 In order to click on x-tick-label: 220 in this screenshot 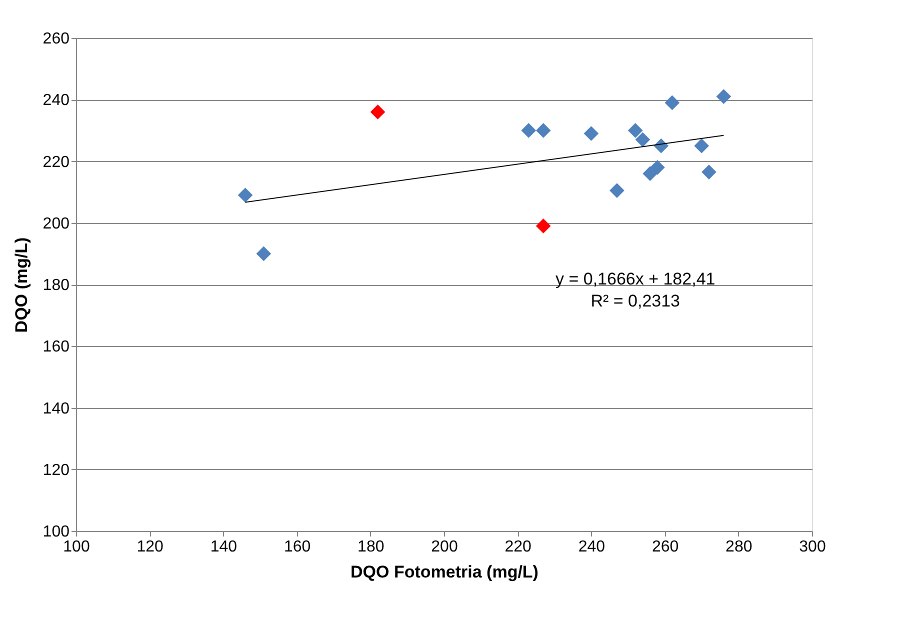, I will do `click(518, 547)`.